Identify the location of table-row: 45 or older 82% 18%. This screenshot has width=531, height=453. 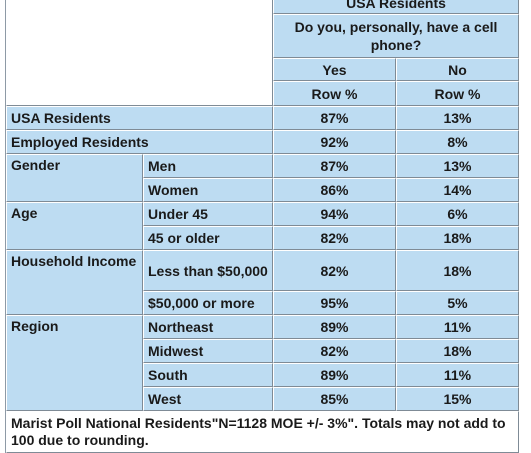
(262, 238).